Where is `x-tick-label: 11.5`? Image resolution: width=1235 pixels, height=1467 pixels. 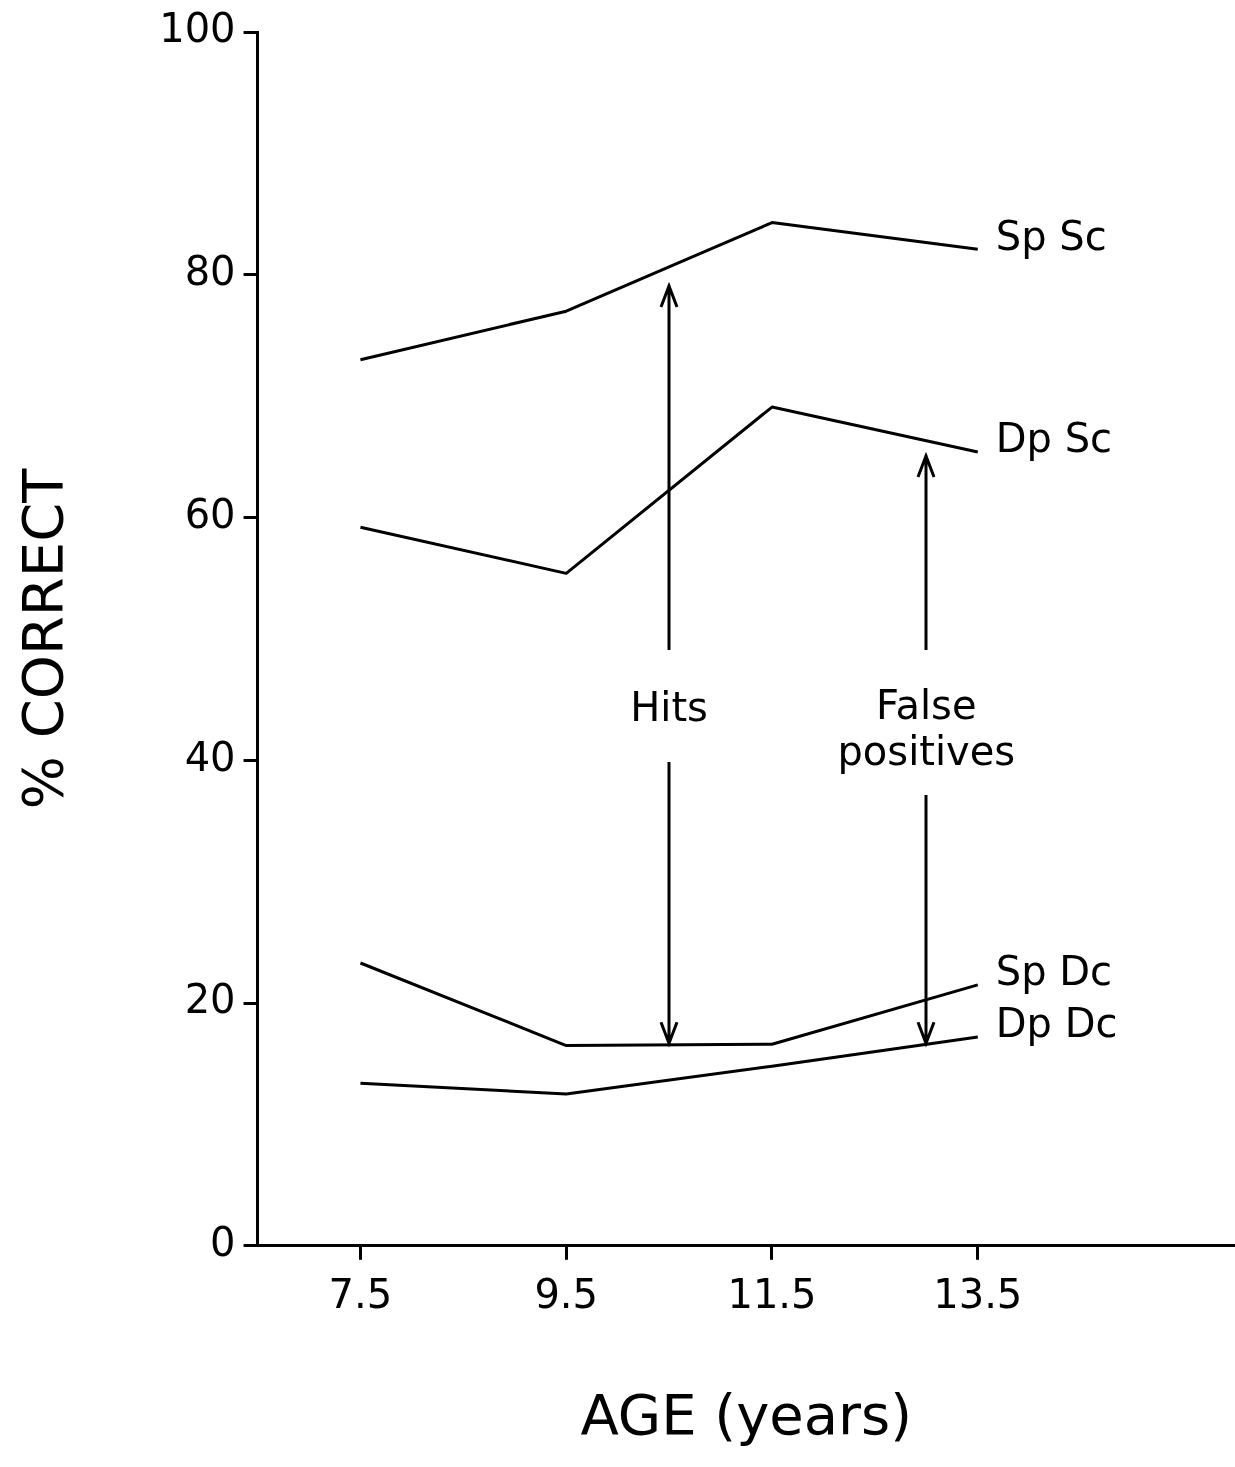 x-tick-label: 11.5 is located at coordinates (772, 1294).